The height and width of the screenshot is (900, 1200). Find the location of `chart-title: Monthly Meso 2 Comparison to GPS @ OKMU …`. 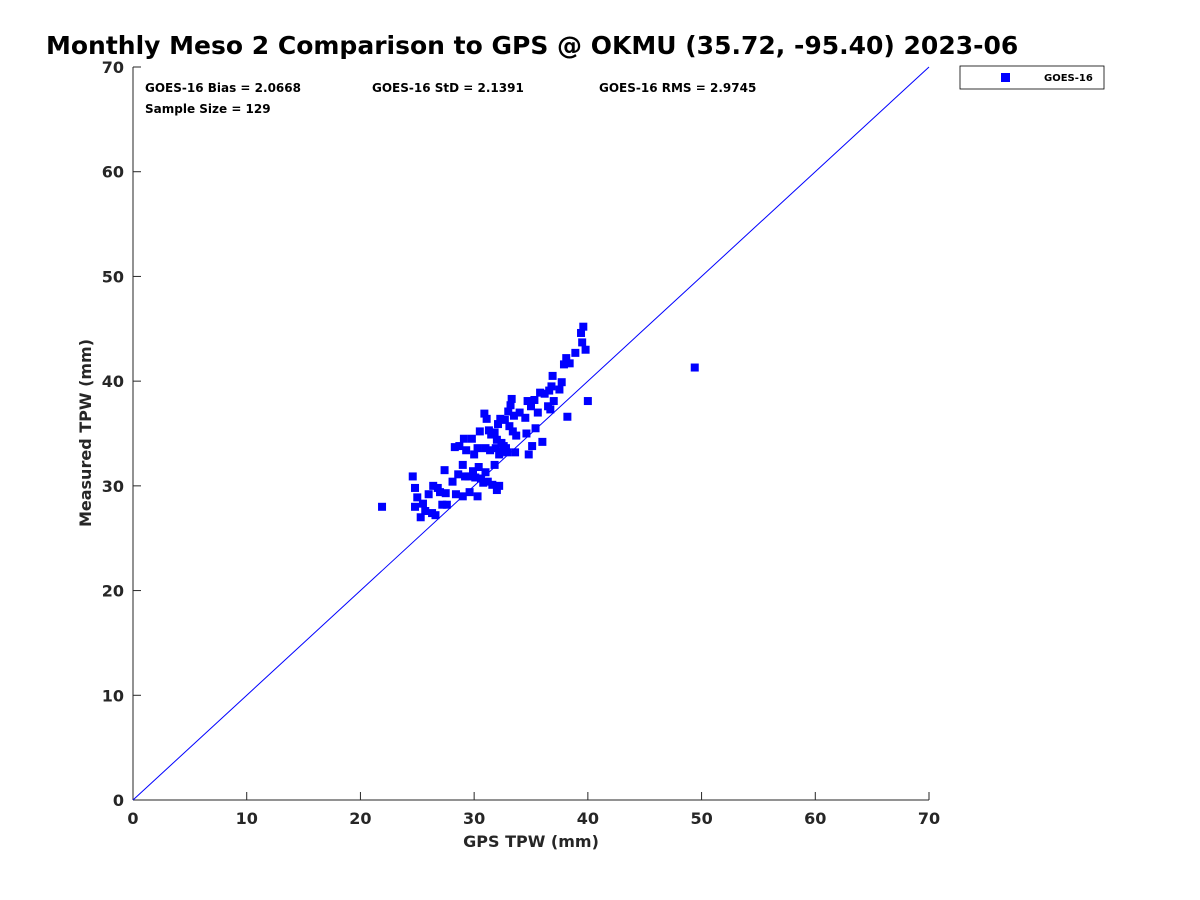

chart-title: Monthly Meso 2 Comparison to GPS @ OKMU … is located at coordinates (532, 45).